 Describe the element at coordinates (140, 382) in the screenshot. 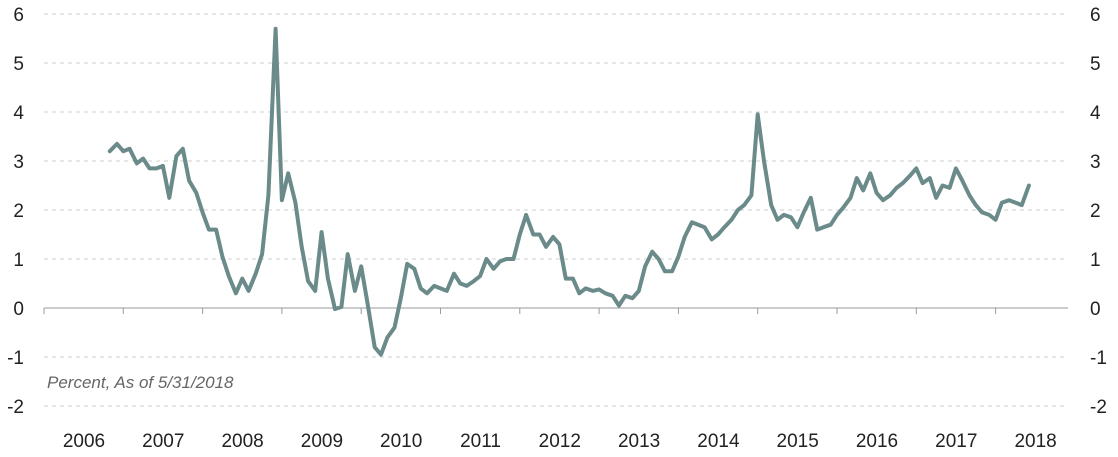

I see `chart-note: Percent, As of 5/31/2018` at that location.